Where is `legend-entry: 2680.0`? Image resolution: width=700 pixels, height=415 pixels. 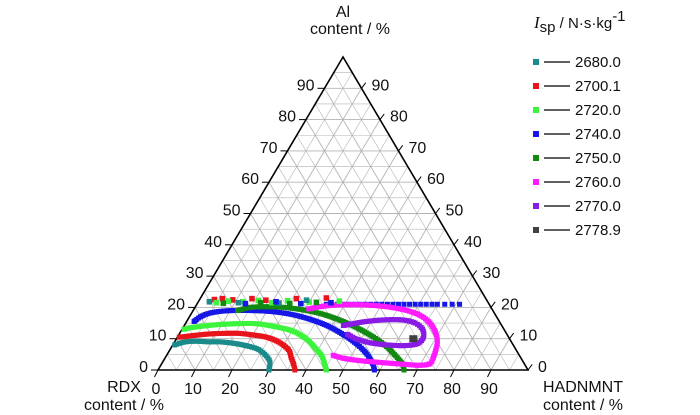
legend-entry: 2680.0 is located at coordinates (577, 62).